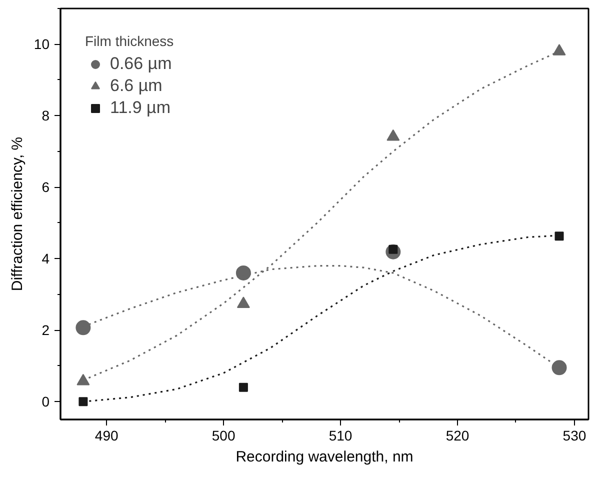 This screenshot has width=600, height=479. I want to click on legend-label: 6.6 µm, so click(136, 86).